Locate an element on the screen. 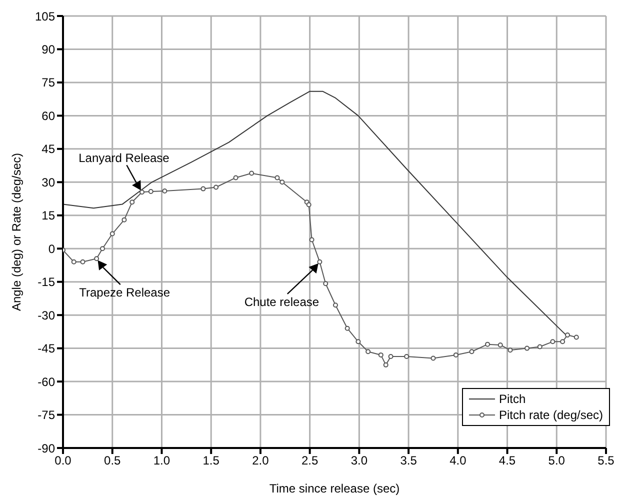  x-tick-label: 4.5 is located at coordinates (507, 461).